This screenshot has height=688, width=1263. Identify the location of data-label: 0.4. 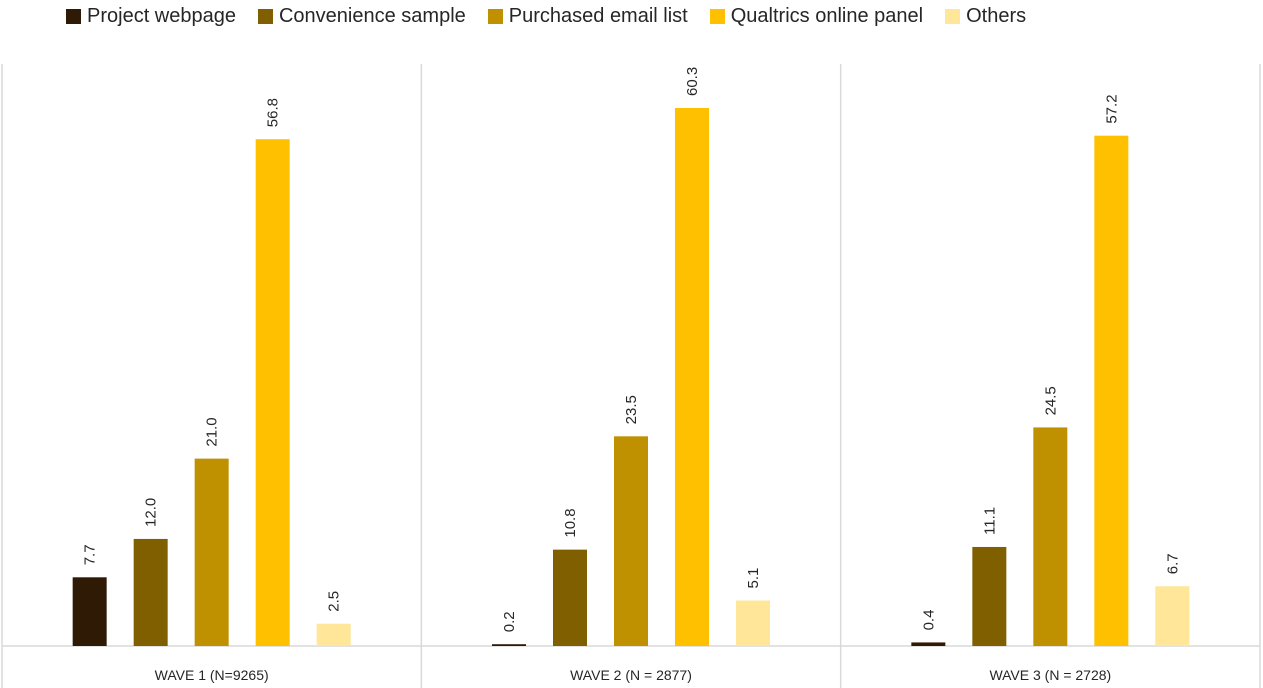
(928, 620).